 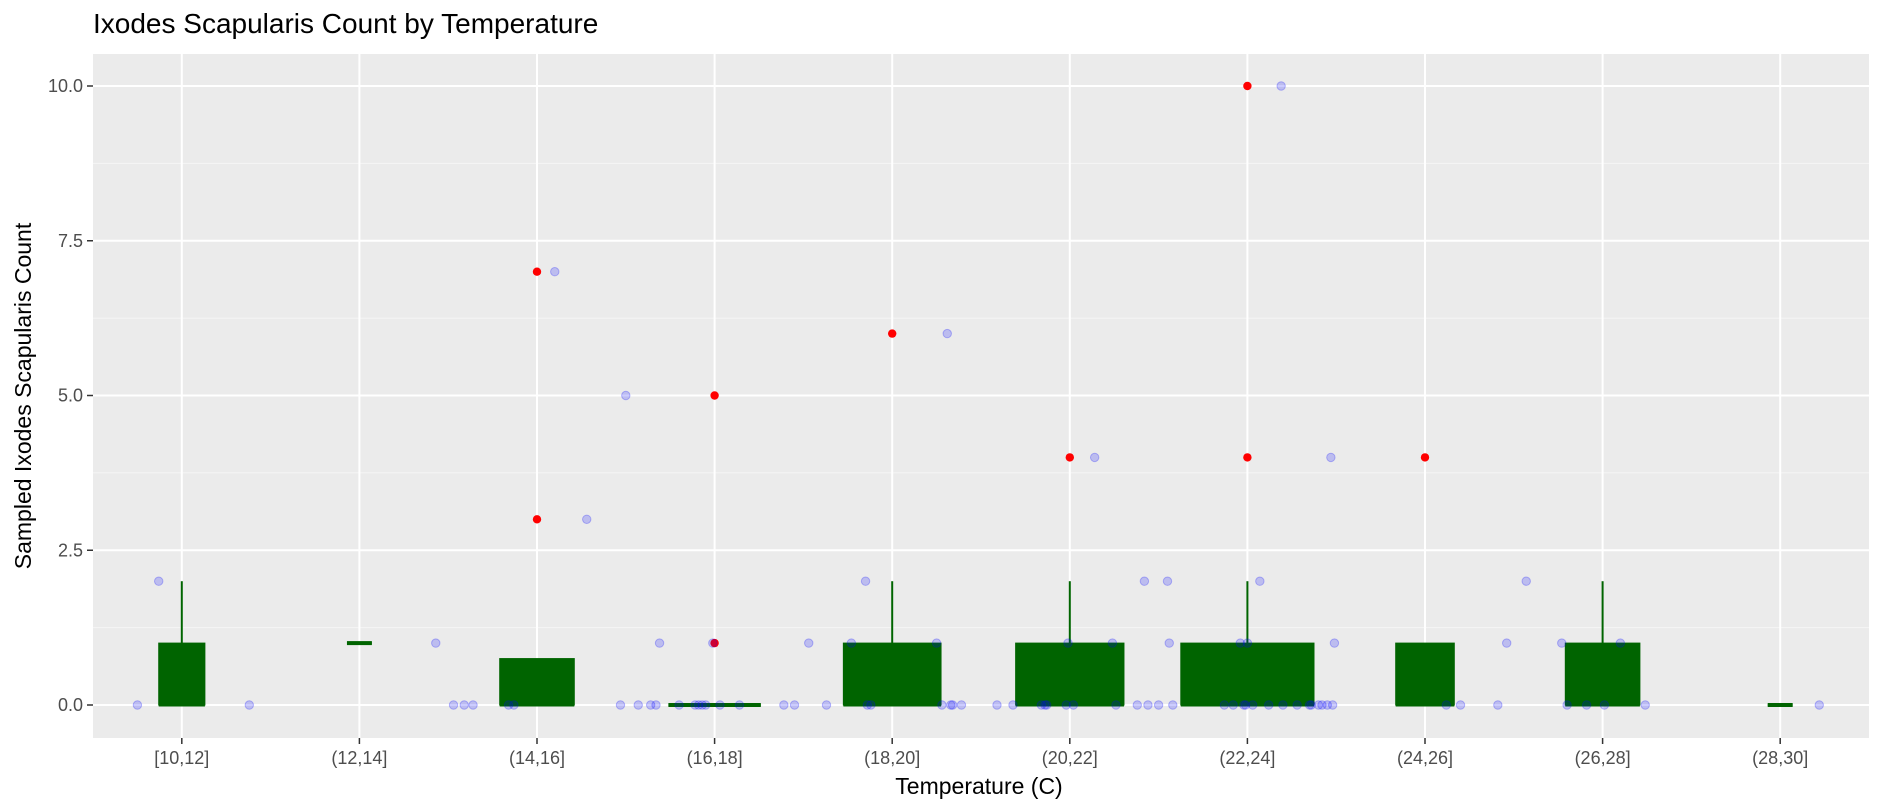 What do you see at coordinates (181, 758) in the screenshot?
I see `x-tick-label: [10,12]` at bounding box center [181, 758].